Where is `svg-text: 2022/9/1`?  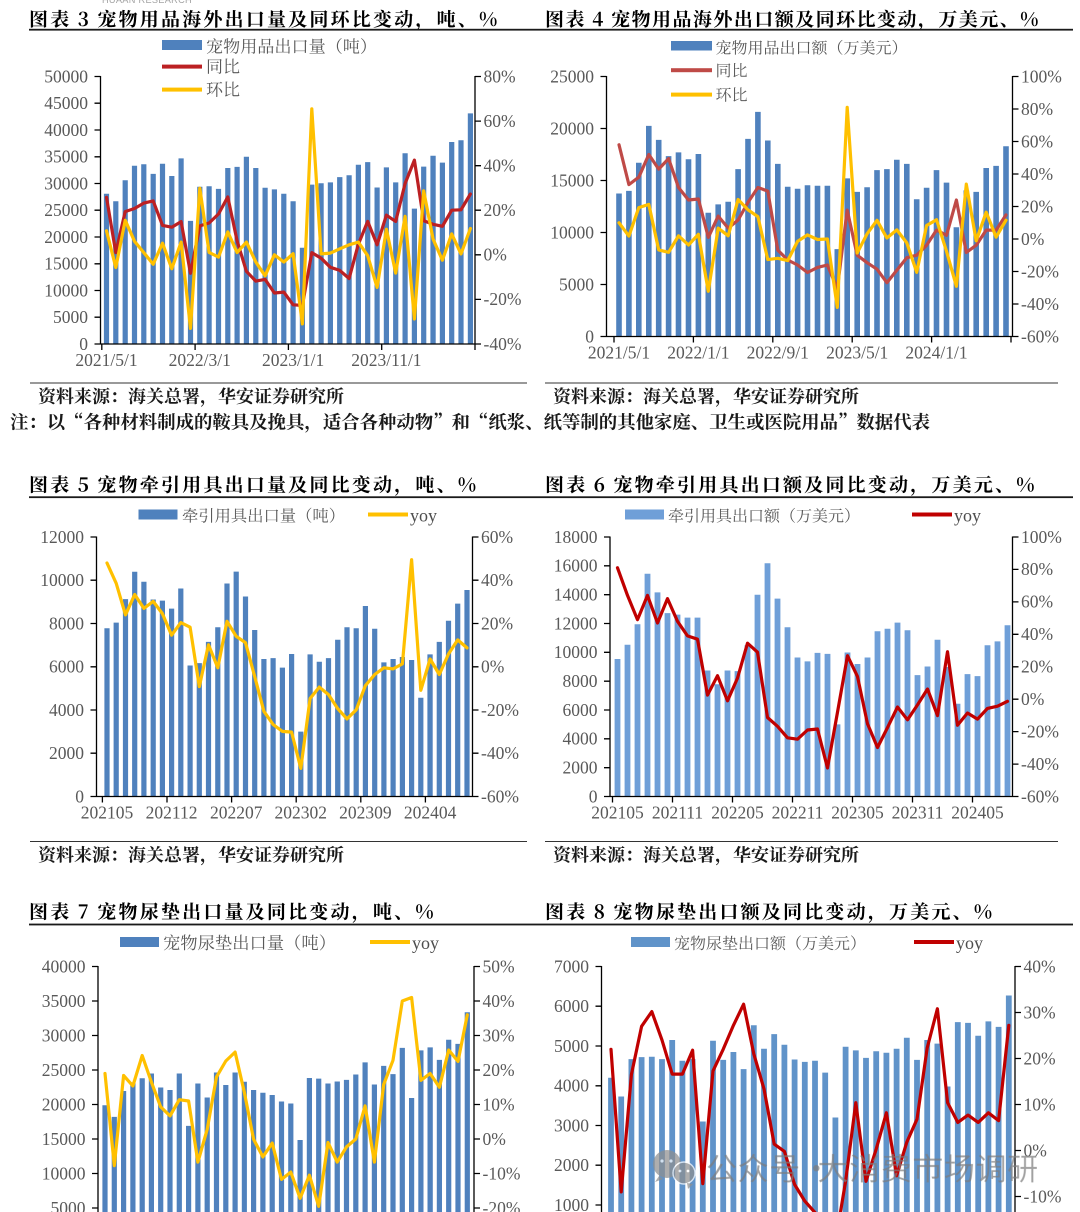 svg-text: 2022/9/1 is located at coordinates (778, 353).